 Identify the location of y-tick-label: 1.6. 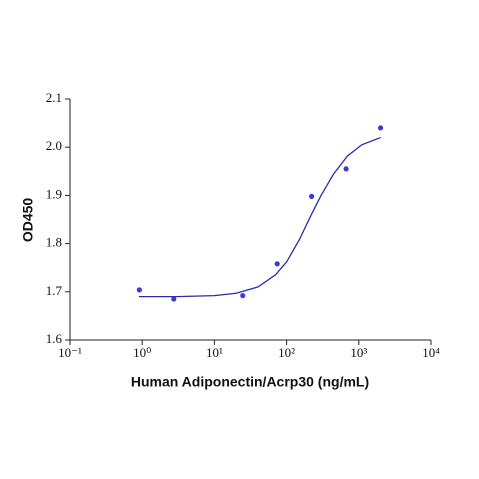
(54, 338).